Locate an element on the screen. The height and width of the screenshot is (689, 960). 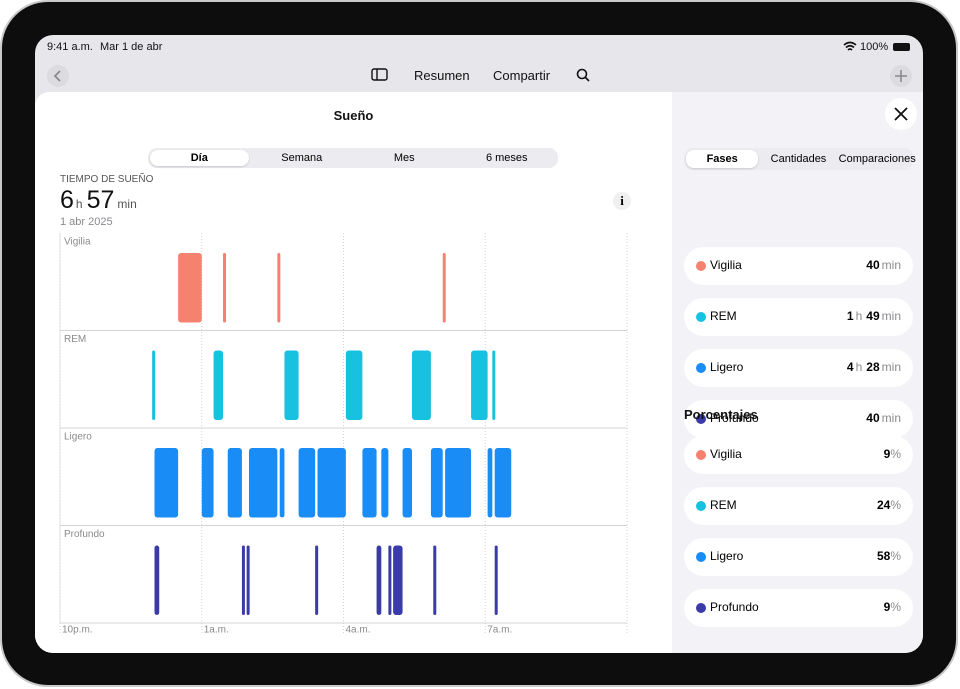
add-button is located at coordinates (901, 76).